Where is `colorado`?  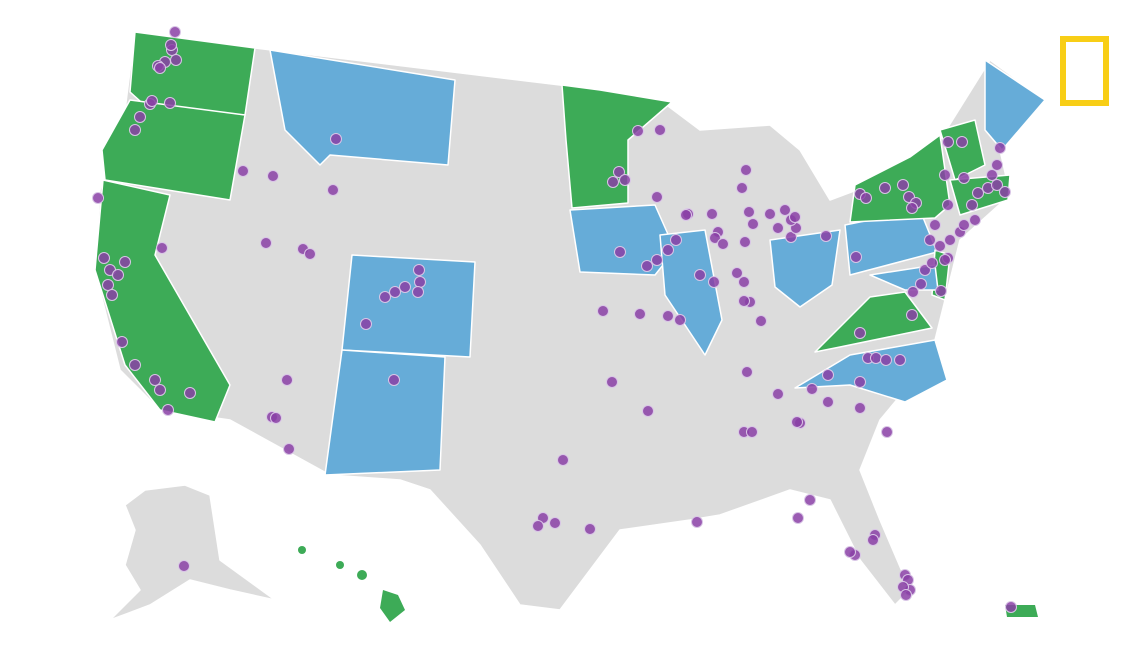
colorado is located at coordinates (408, 306).